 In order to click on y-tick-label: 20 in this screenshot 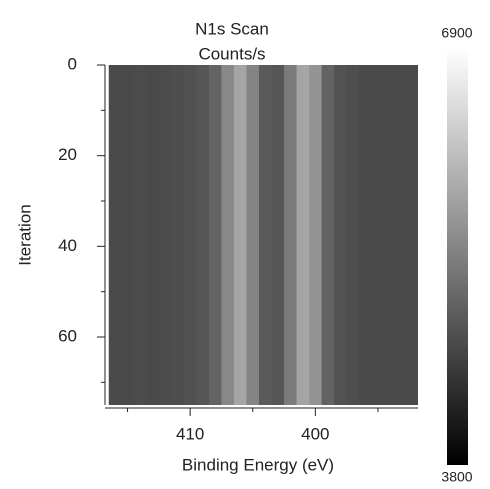, I will do `click(67, 154)`.